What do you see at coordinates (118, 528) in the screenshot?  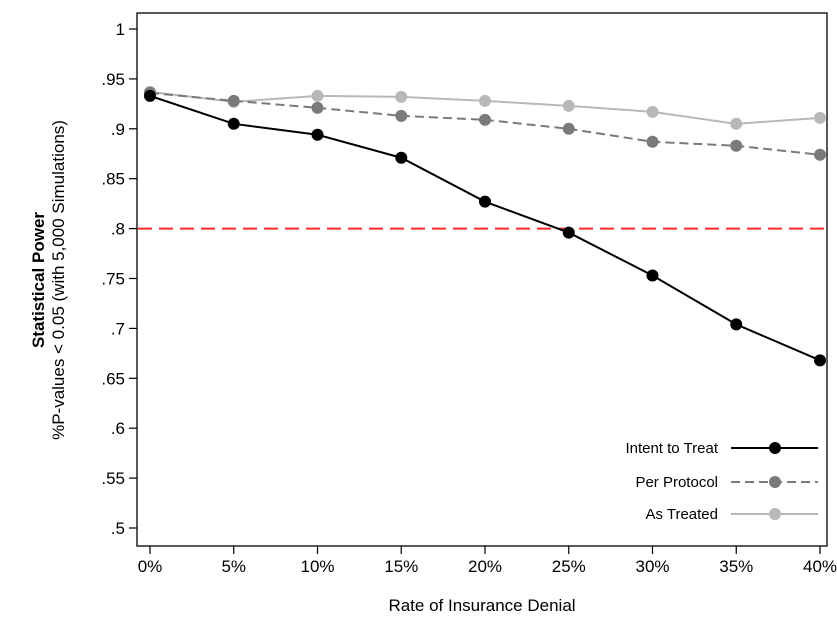 I see `y-tick-label: .5` at bounding box center [118, 528].